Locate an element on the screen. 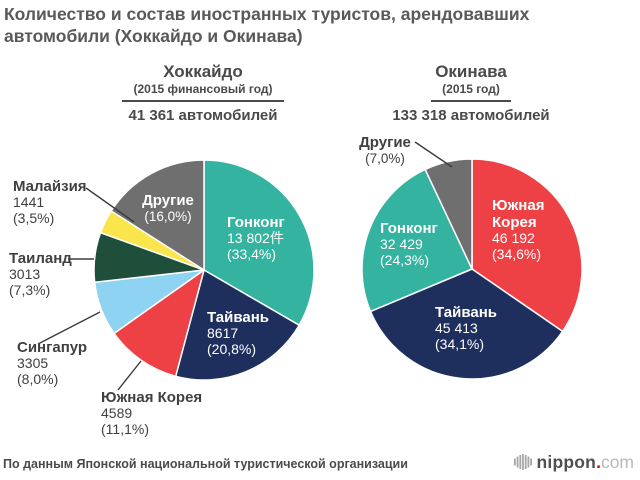 The width and height of the screenshot is (640, 480). okinawa-divider is located at coordinates (471, 101).